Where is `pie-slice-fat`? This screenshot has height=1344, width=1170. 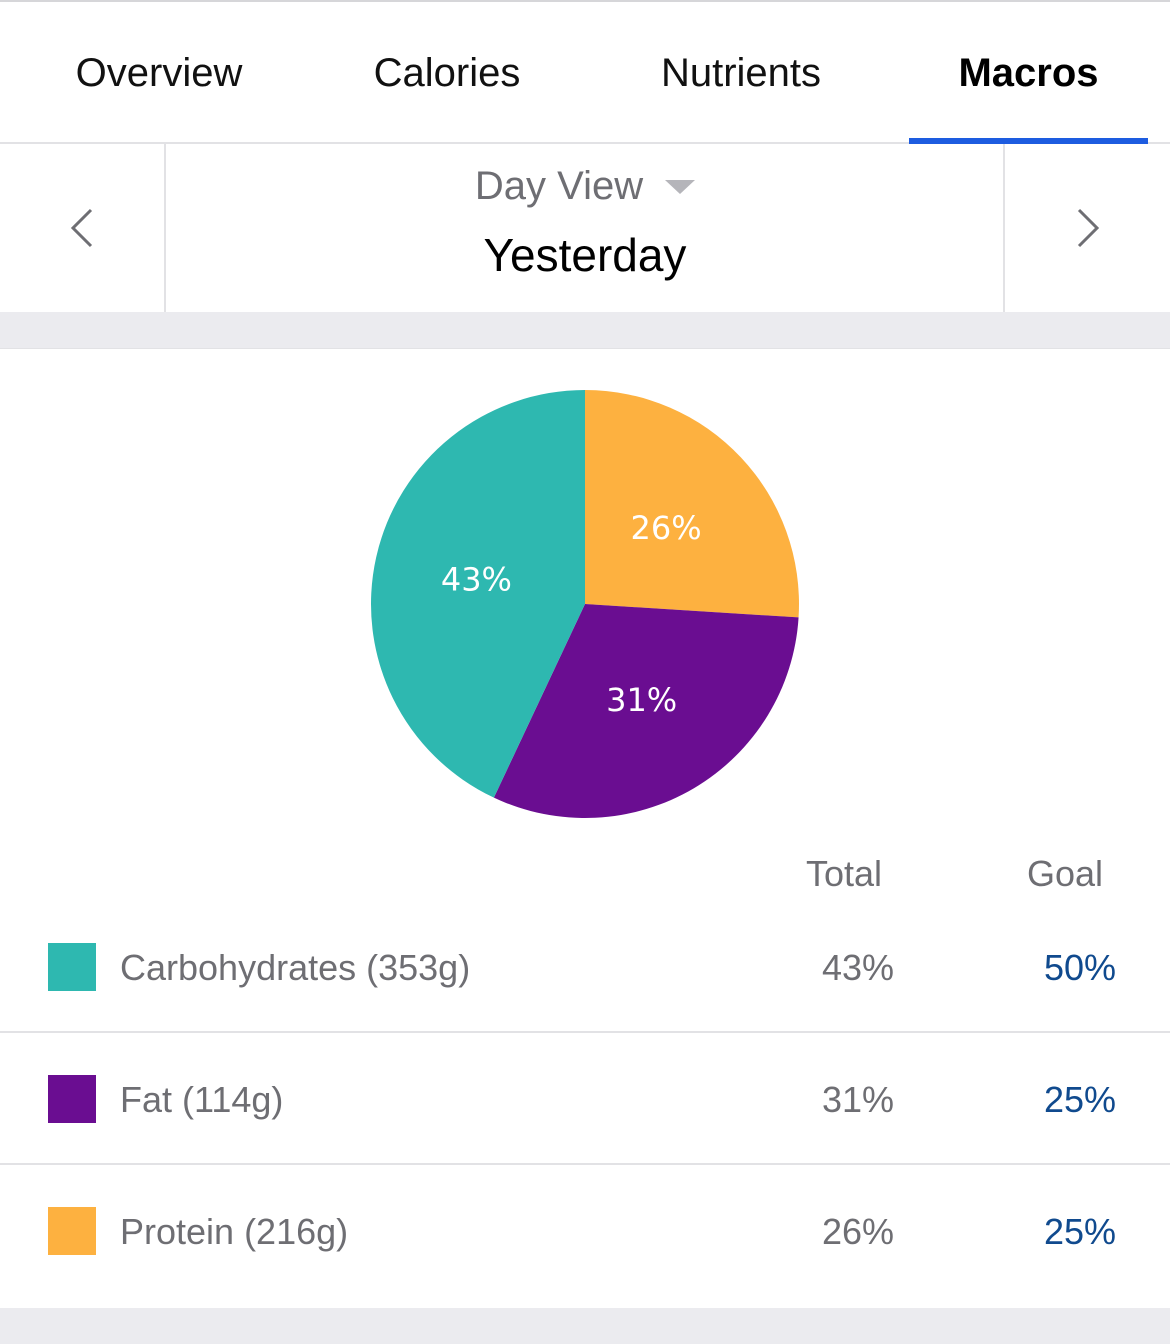 pie-slice-fat is located at coordinates (646, 711).